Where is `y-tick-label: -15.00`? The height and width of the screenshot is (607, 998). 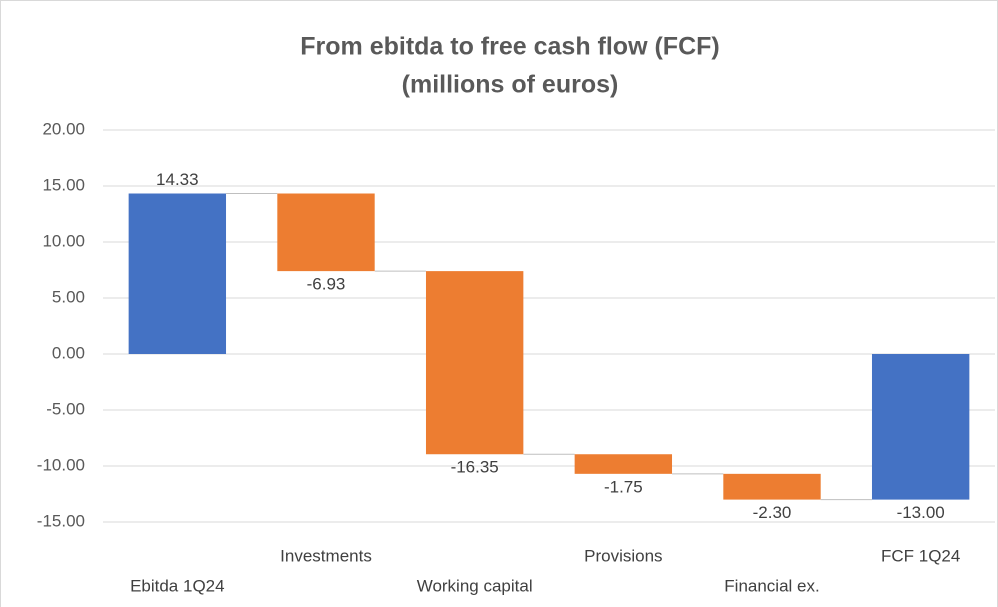 y-tick-label: -15.00 is located at coordinates (61, 520).